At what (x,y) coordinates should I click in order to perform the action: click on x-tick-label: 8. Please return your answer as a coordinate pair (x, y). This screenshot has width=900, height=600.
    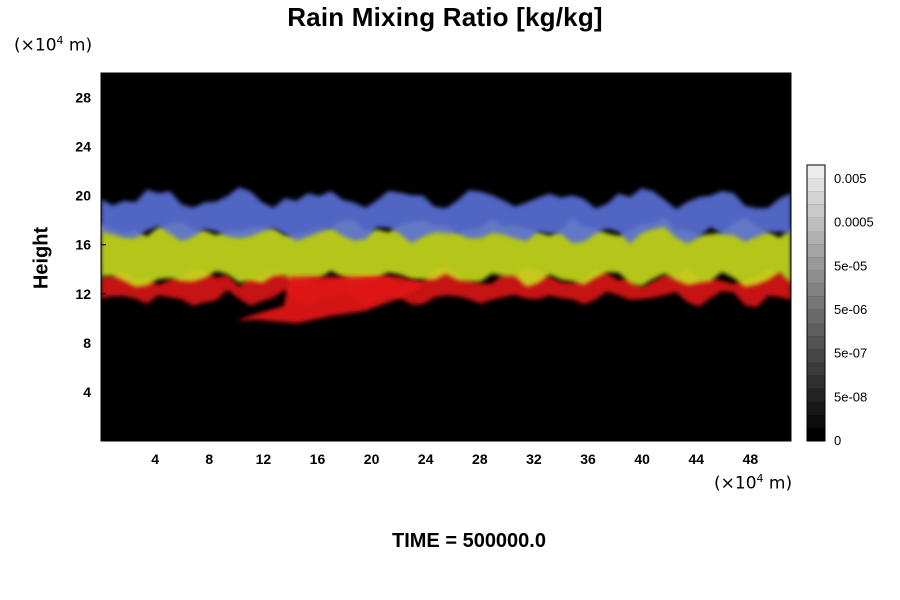
    Looking at the image, I should click on (209, 459).